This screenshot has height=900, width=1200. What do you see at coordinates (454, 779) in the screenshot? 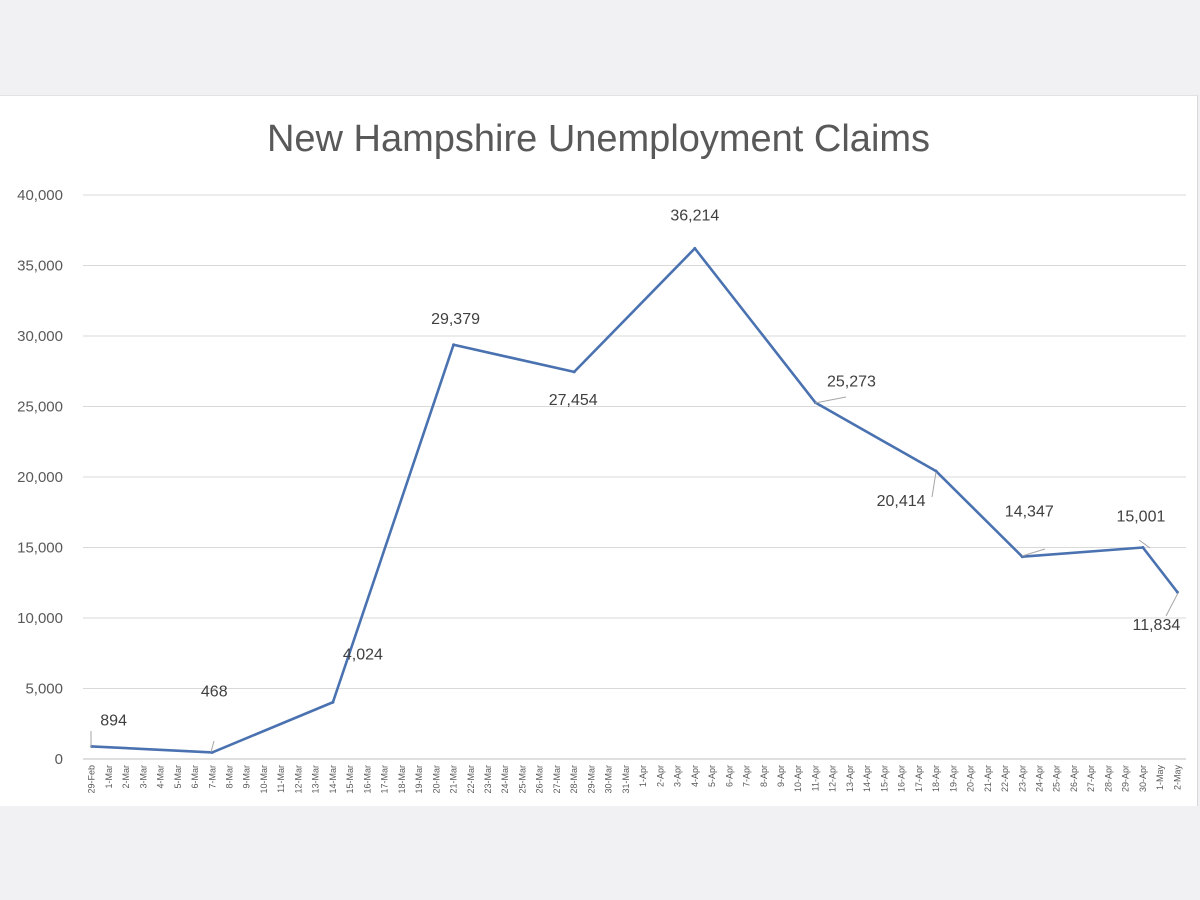
I see `x-tick-label: 21-Mar` at bounding box center [454, 779].